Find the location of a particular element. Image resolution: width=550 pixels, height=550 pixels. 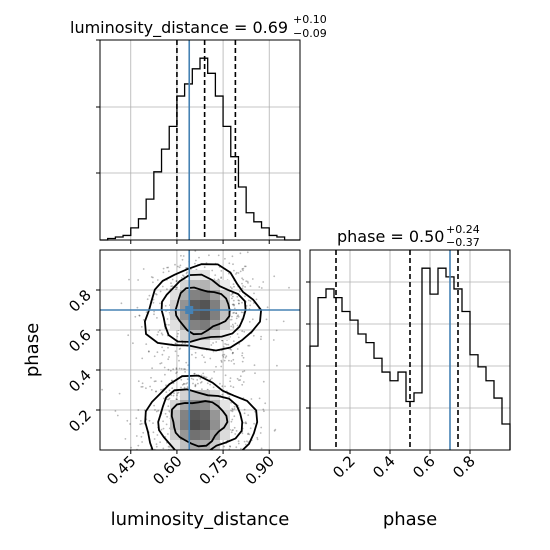

x-axis-label-phase: phase is located at coordinates (410, 519).